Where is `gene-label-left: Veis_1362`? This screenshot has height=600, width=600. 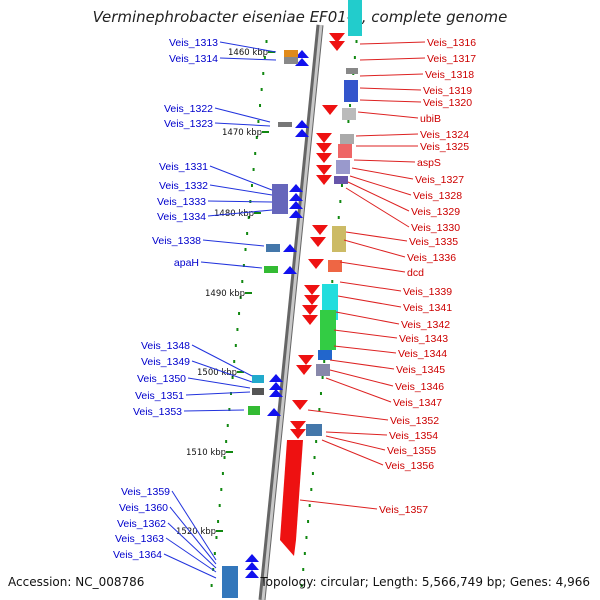 gene-label-left: Veis_1362 is located at coordinates (141, 524).